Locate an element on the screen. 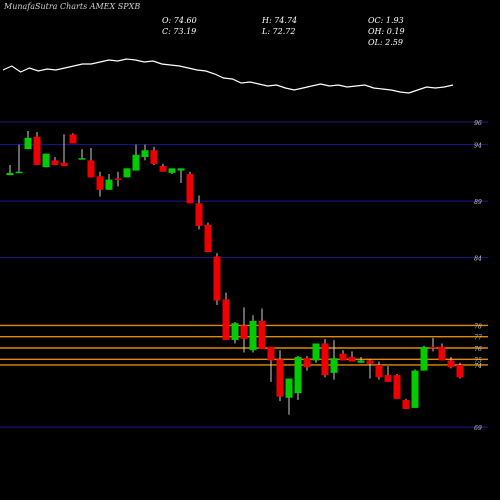 The height and width of the screenshot is (500, 500). price-label: 96 is located at coordinates (478, 123).